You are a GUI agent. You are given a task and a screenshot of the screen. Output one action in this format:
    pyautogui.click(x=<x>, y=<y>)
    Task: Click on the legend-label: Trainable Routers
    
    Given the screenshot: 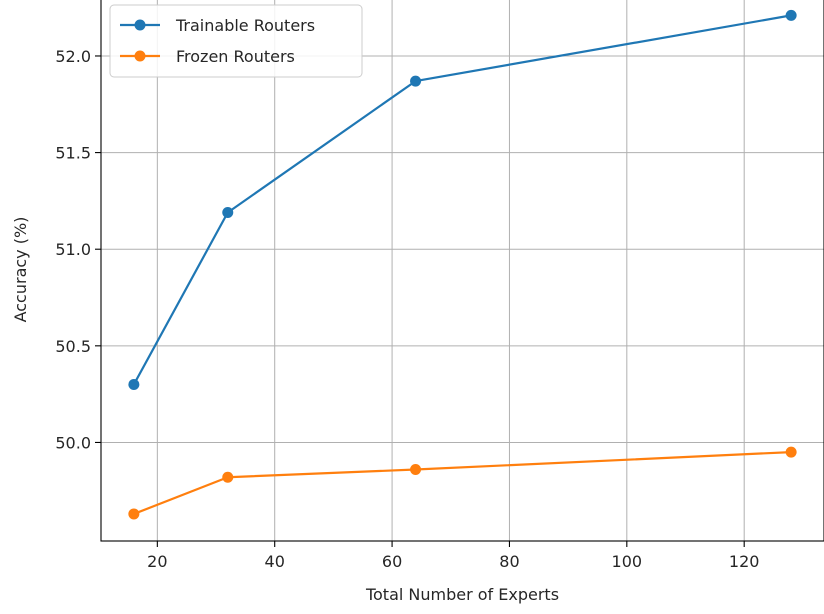 What is the action you would take?
    pyautogui.click(x=245, y=25)
    